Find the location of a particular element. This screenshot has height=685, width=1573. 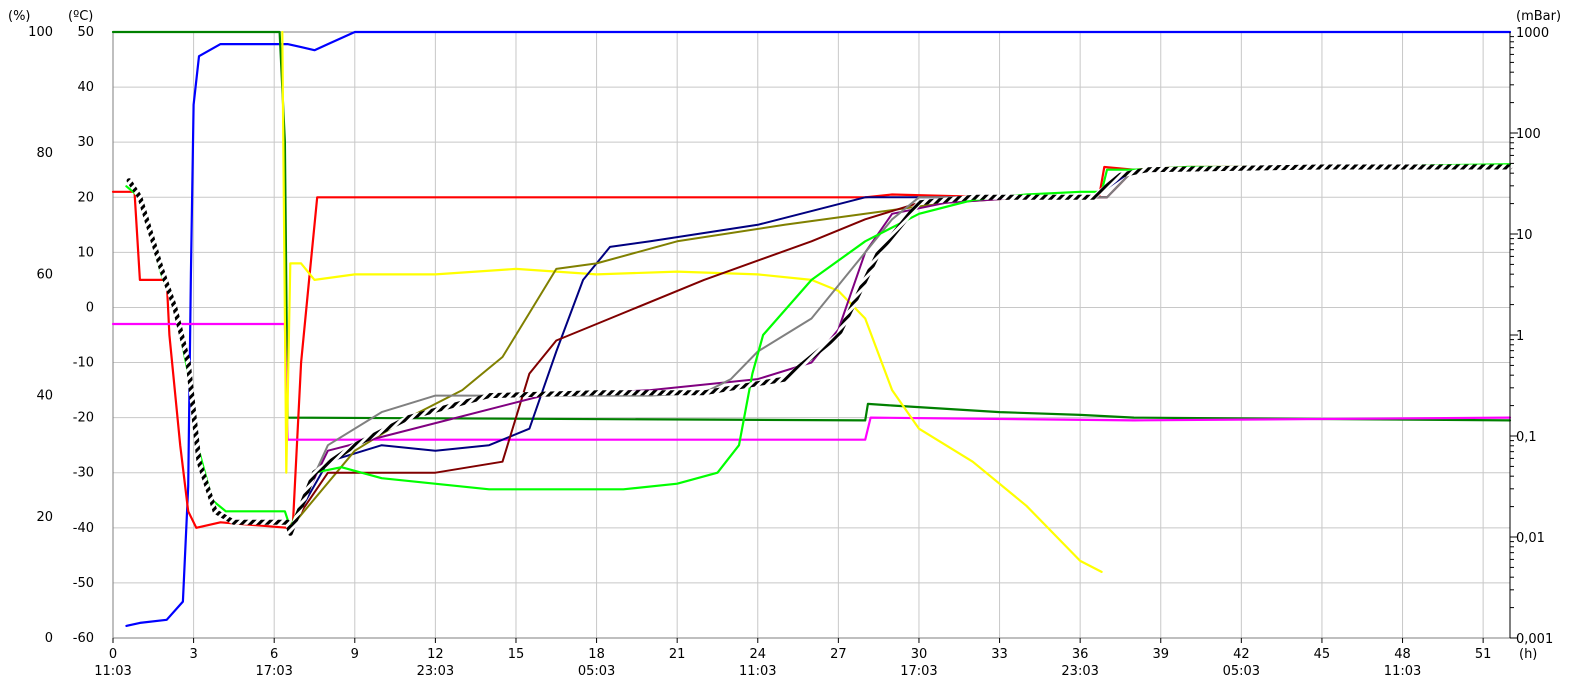

celsius-tick-label: -30 is located at coordinates (83, 473).